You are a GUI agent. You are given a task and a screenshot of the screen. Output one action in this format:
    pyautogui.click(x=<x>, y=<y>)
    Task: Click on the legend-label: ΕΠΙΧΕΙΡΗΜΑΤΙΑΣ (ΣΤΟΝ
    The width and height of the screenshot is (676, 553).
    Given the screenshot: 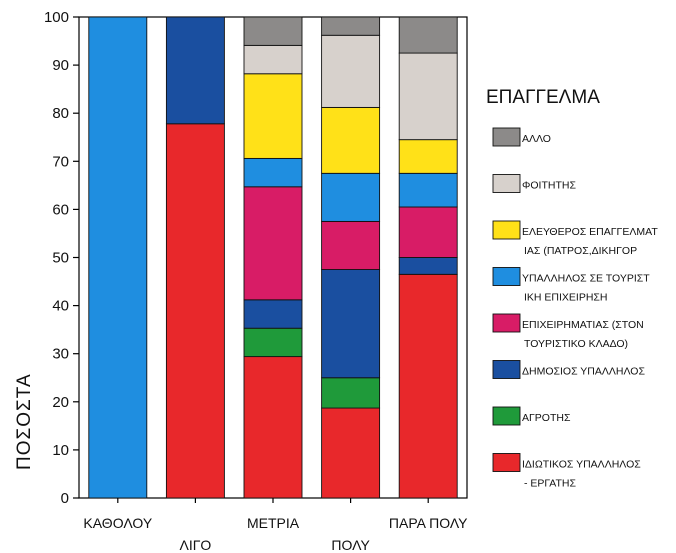 What is the action you would take?
    pyautogui.click(x=583, y=325)
    